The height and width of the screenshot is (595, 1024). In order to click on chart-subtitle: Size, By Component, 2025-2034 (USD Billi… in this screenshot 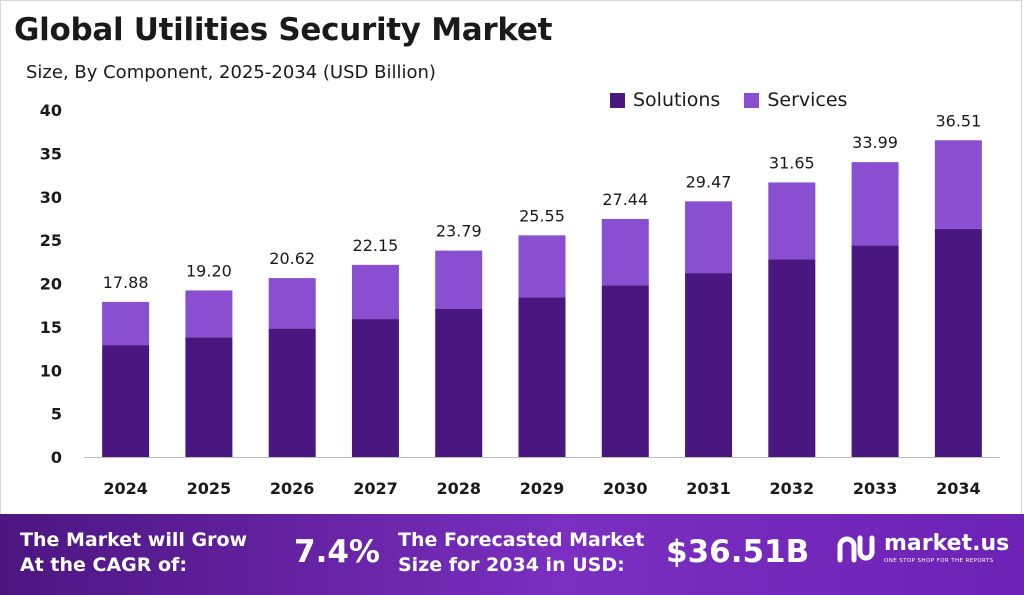, I will do `click(231, 72)`.